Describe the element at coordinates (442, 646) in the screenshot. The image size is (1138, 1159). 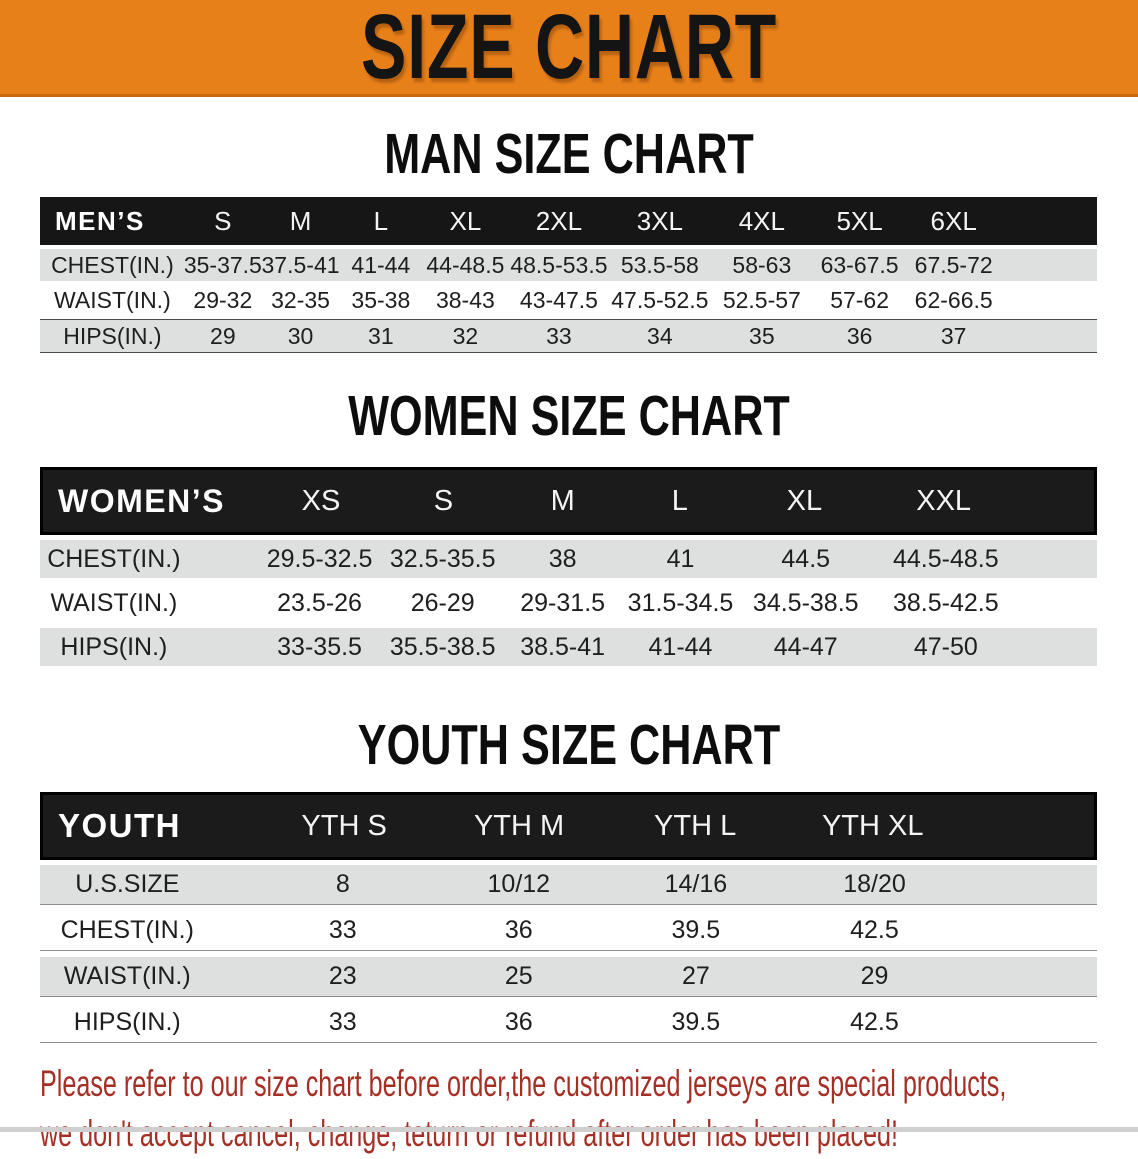
I see `size-value-cell: 35.5-38.5` at that location.